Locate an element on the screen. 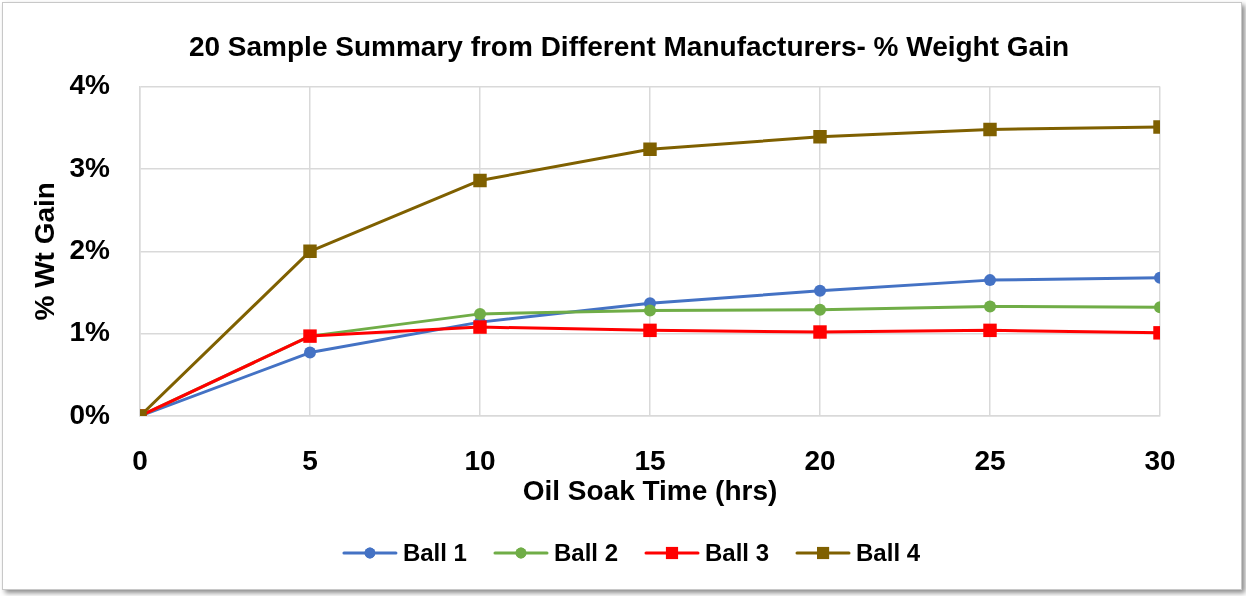 This screenshot has height=596, width=1246. y-tick-label: 1% is located at coordinates (90, 332).